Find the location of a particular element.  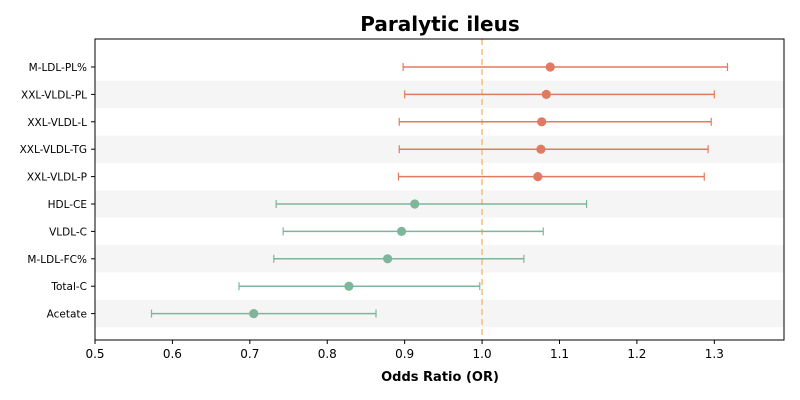

x-axis-label: Odds Ratio (OR) is located at coordinates (440, 377).